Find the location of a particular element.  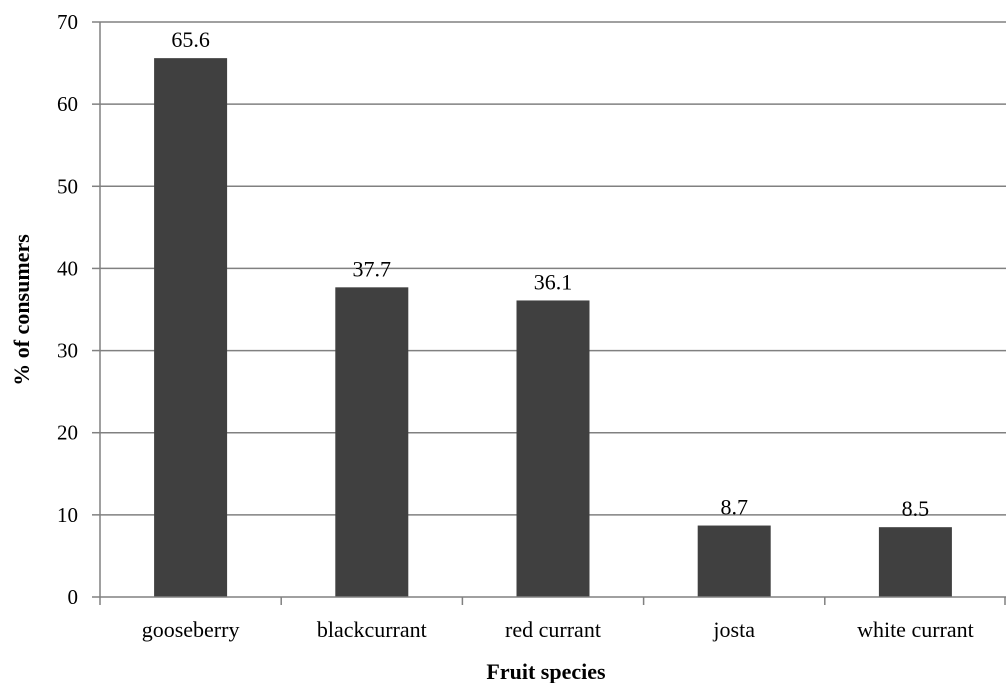

bar-josta is located at coordinates (734, 561).